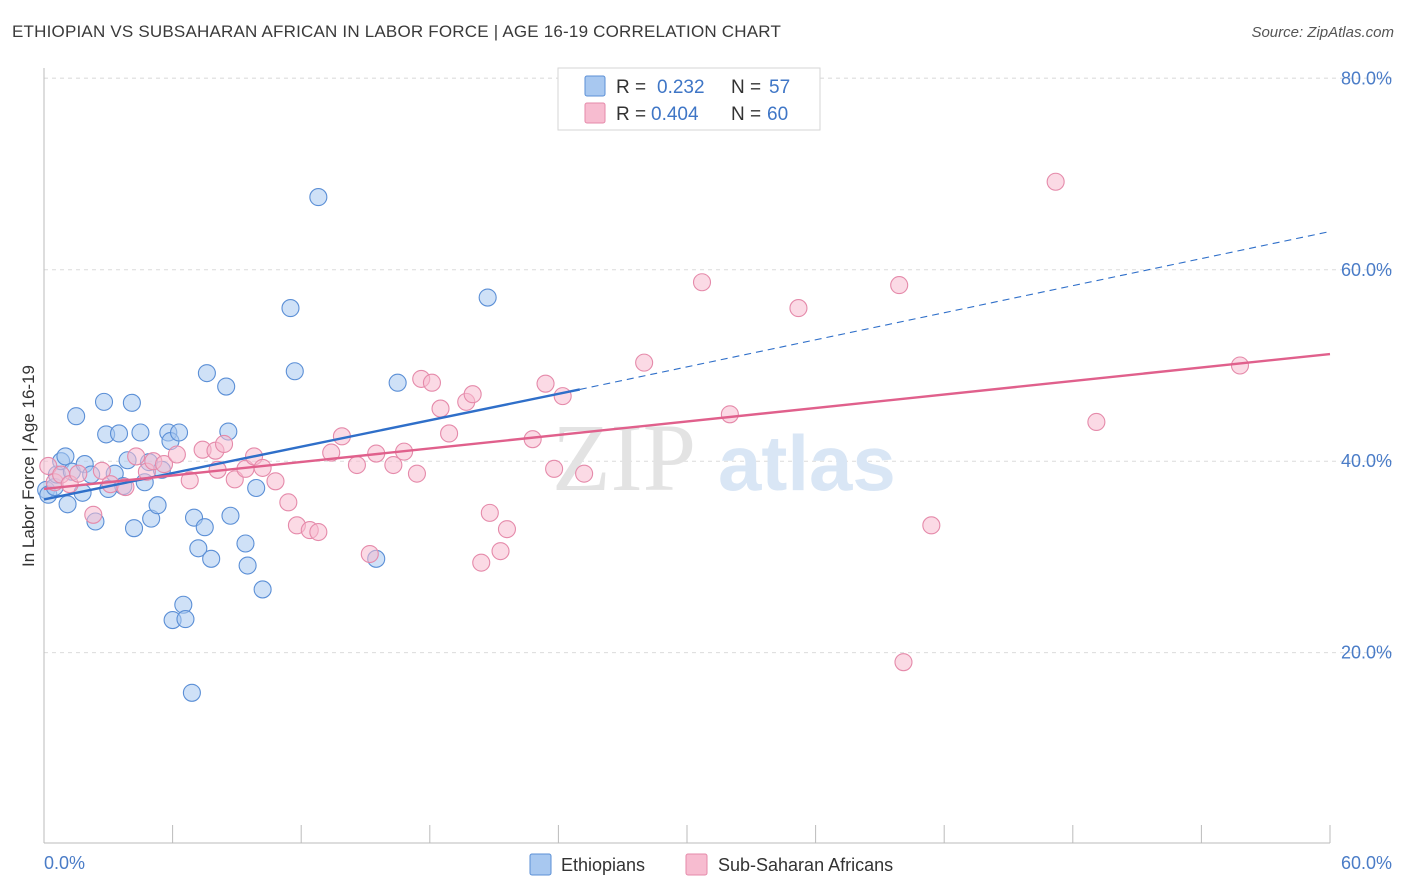 This screenshot has height=892, width=1406. What do you see at coordinates (631, 87) in the screenshot?
I see `legend-r-label-ethiopians: R =` at bounding box center [631, 87].